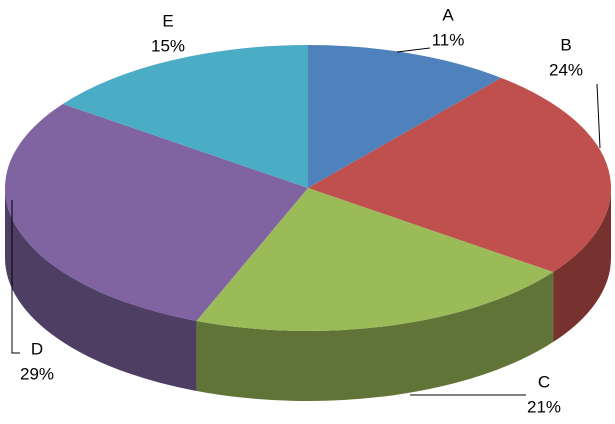  Describe the element at coordinates (544, 406) in the screenshot. I see `value-label: 21%` at that location.